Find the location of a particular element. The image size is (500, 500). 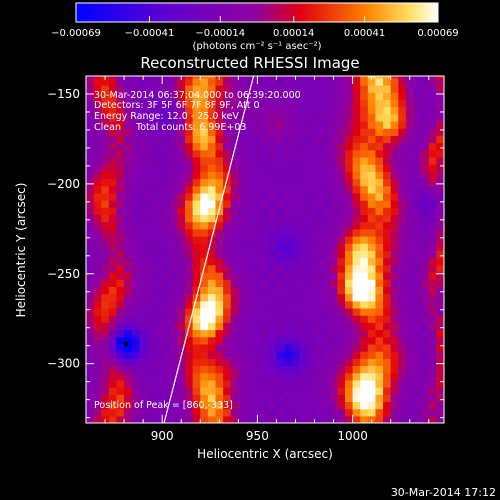

y-tick-label: −250 is located at coordinates (63, 274).